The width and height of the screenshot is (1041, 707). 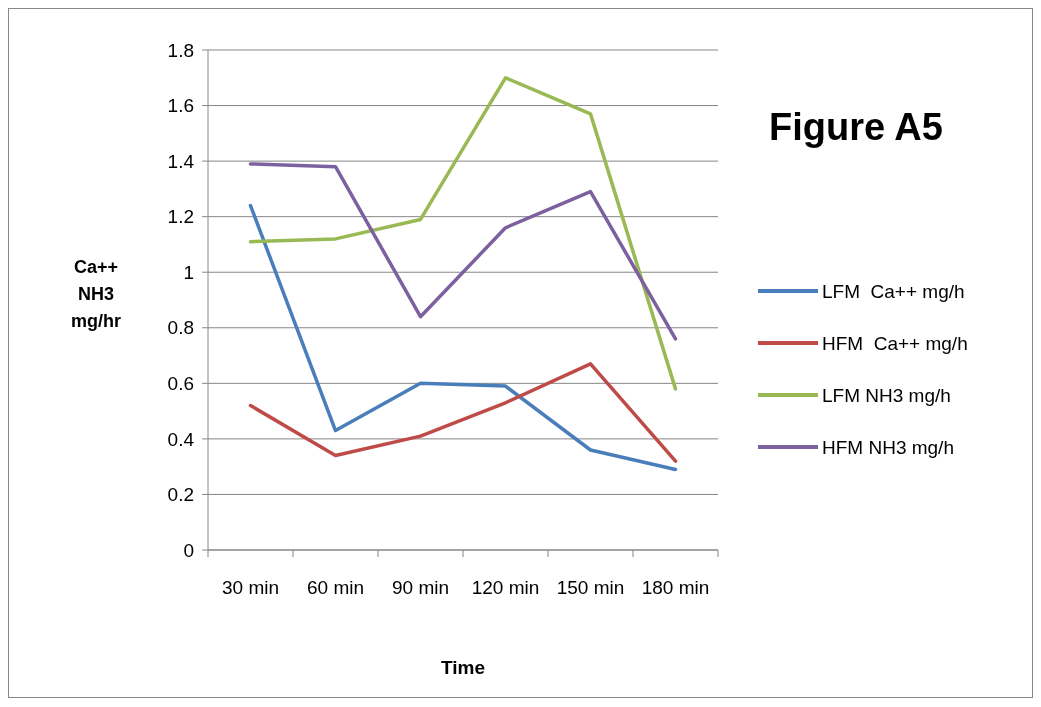 What do you see at coordinates (893, 291) in the screenshot?
I see `legend-label: LFM Ca++ mg/h` at bounding box center [893, 291].